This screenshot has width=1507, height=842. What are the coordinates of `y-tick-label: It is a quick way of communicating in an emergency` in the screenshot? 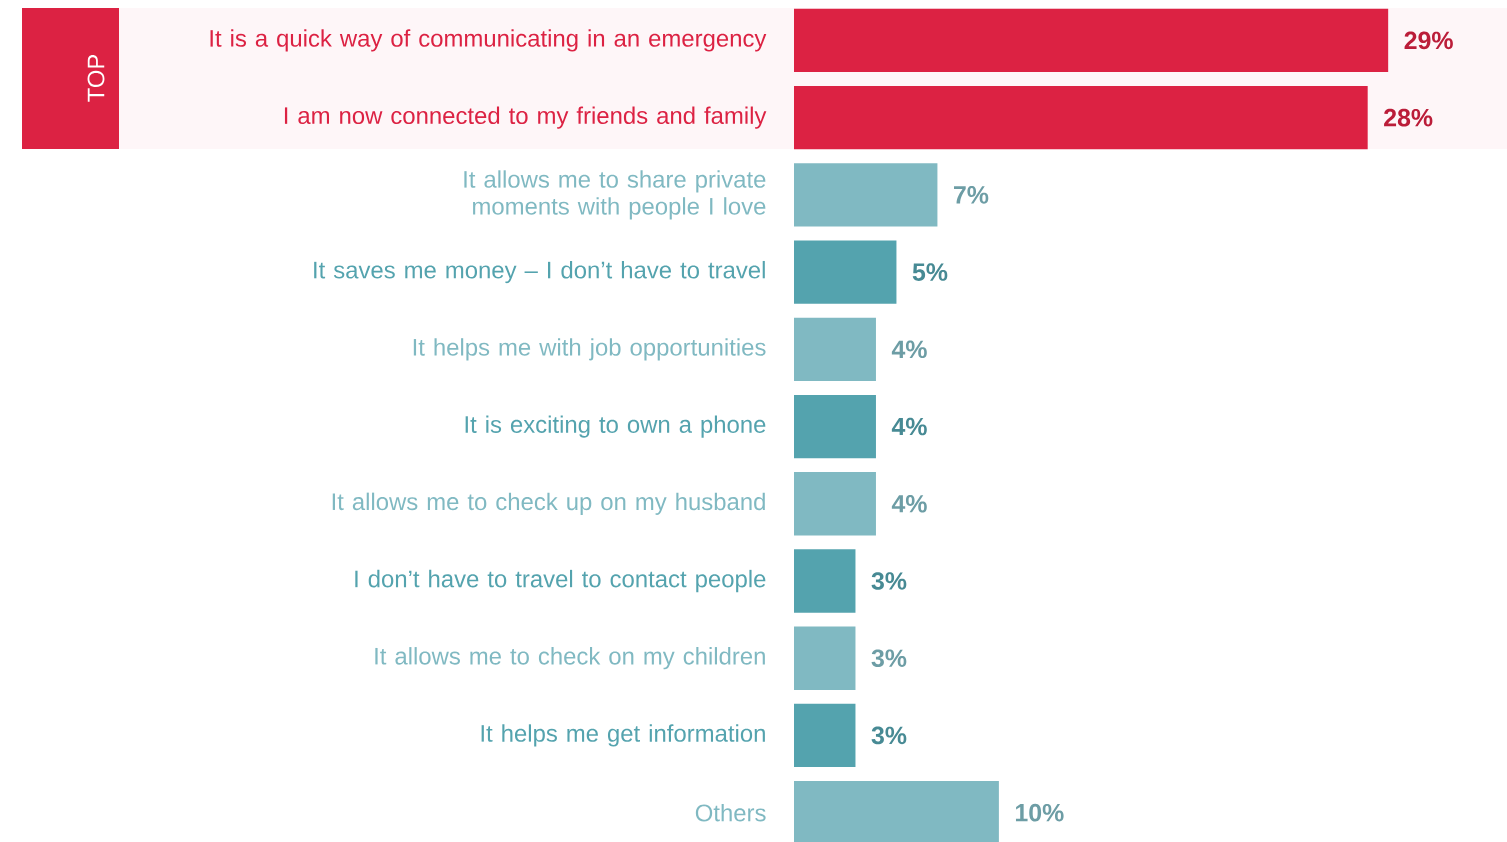 It's located at (488, 40).